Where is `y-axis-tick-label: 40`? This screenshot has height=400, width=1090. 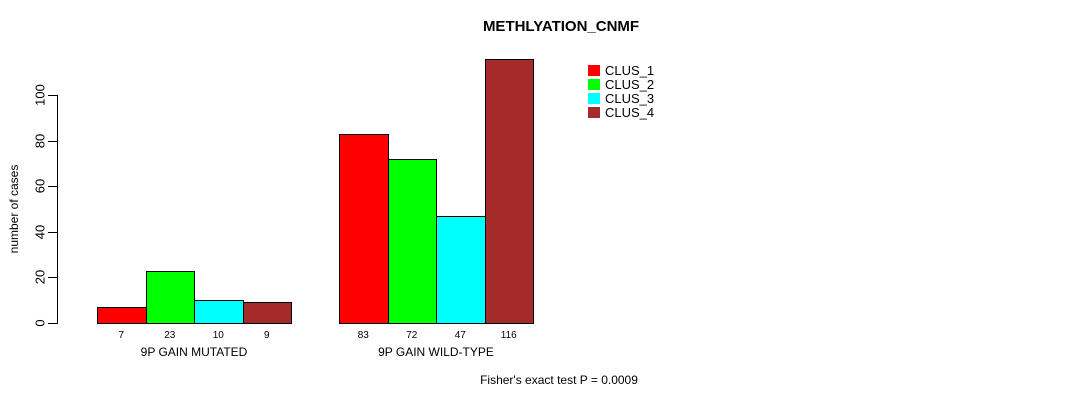
y-axis-tick-label: 40 is located at coordinates (40, 232).